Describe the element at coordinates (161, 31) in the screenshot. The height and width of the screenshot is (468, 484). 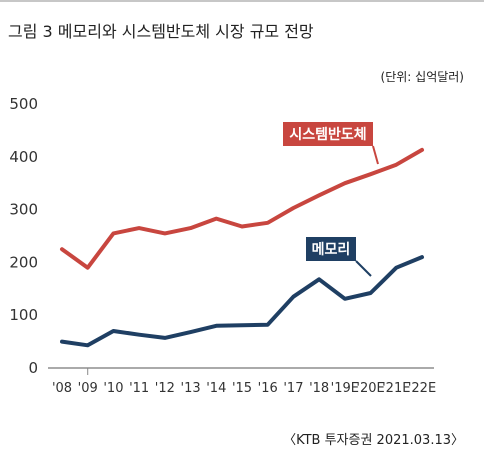
I see `figure-title: 그림 3 메모리와 시스템반도체 시장 규모 전망` at that location.